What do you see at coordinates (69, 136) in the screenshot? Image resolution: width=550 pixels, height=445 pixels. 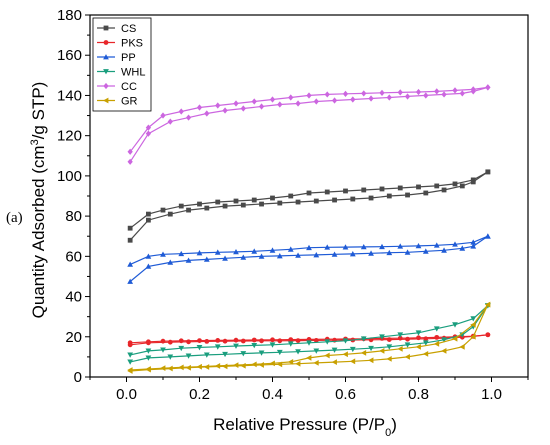 I see `y-tick-label: 120` at bounding box center [69, 136].